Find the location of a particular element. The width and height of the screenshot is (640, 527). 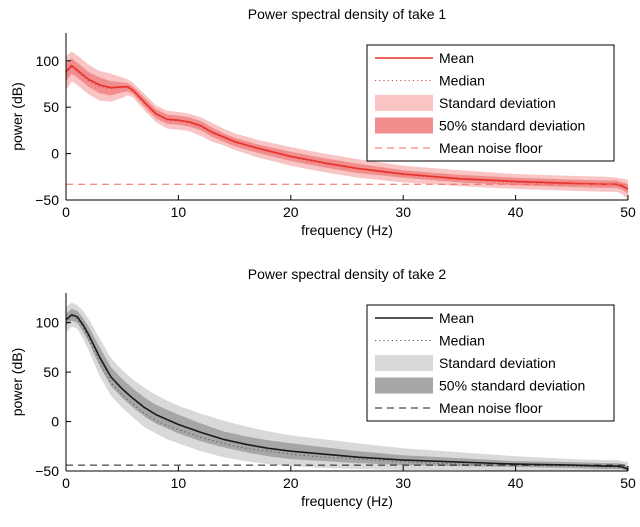

chart-title: Power spectral density of take 2 is located at coordinates (347, 274).